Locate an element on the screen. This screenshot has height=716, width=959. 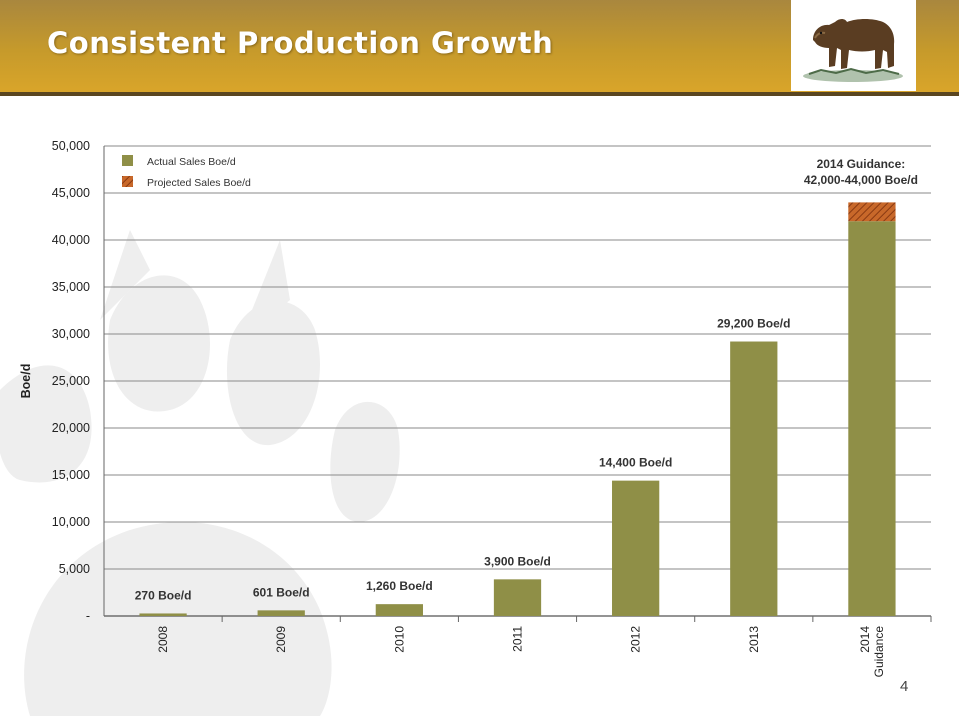
header-rule is located at coordinates (479, 94).